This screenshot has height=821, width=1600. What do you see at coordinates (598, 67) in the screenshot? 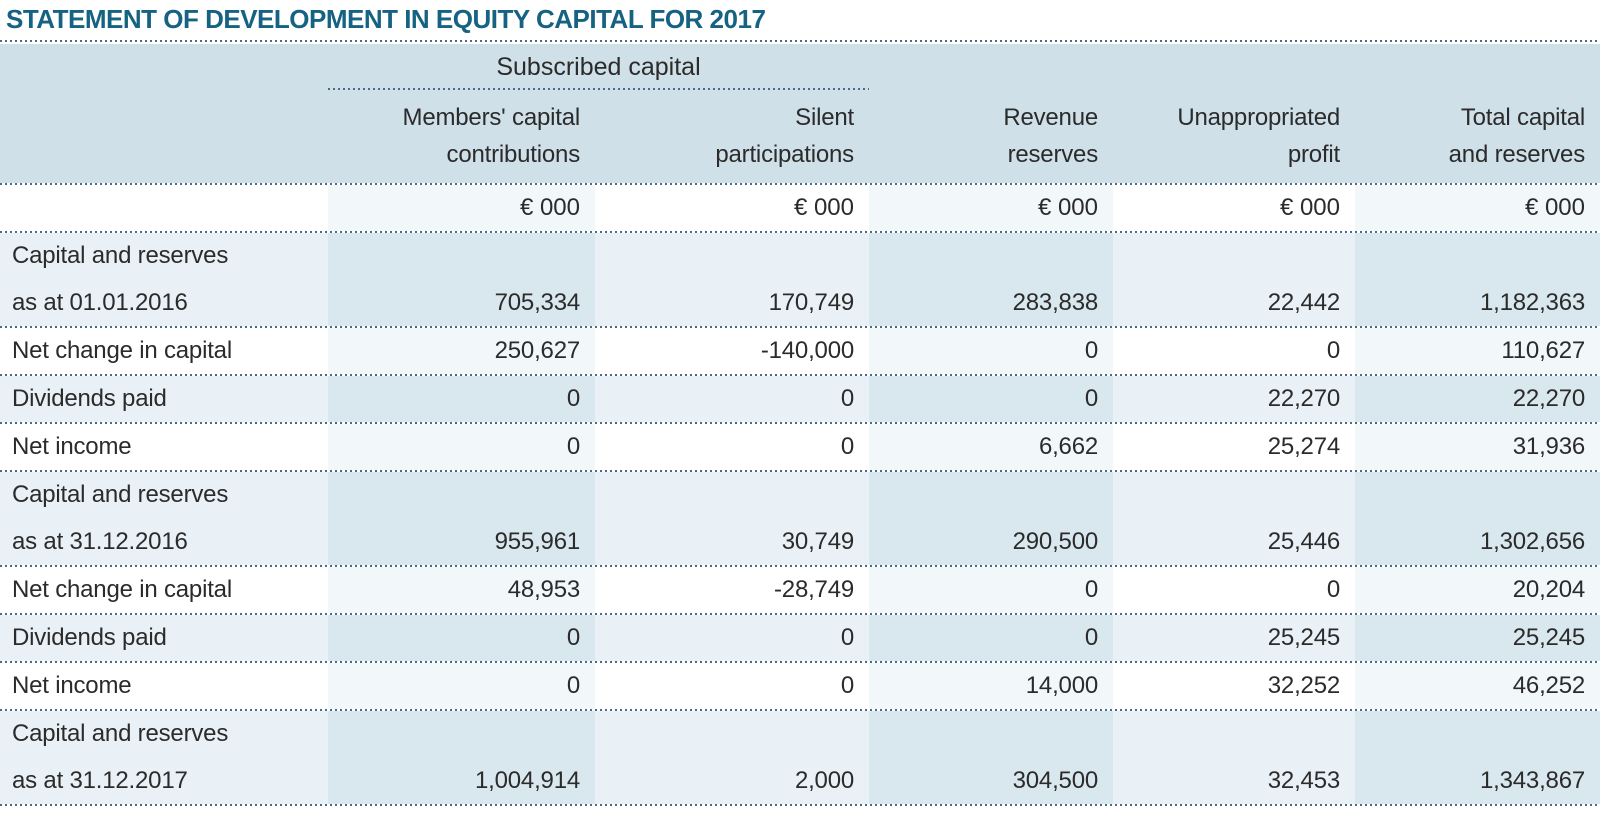
I see `group-header-subscribed-capital: Subscribed capital` at bounding box center [598, 67].